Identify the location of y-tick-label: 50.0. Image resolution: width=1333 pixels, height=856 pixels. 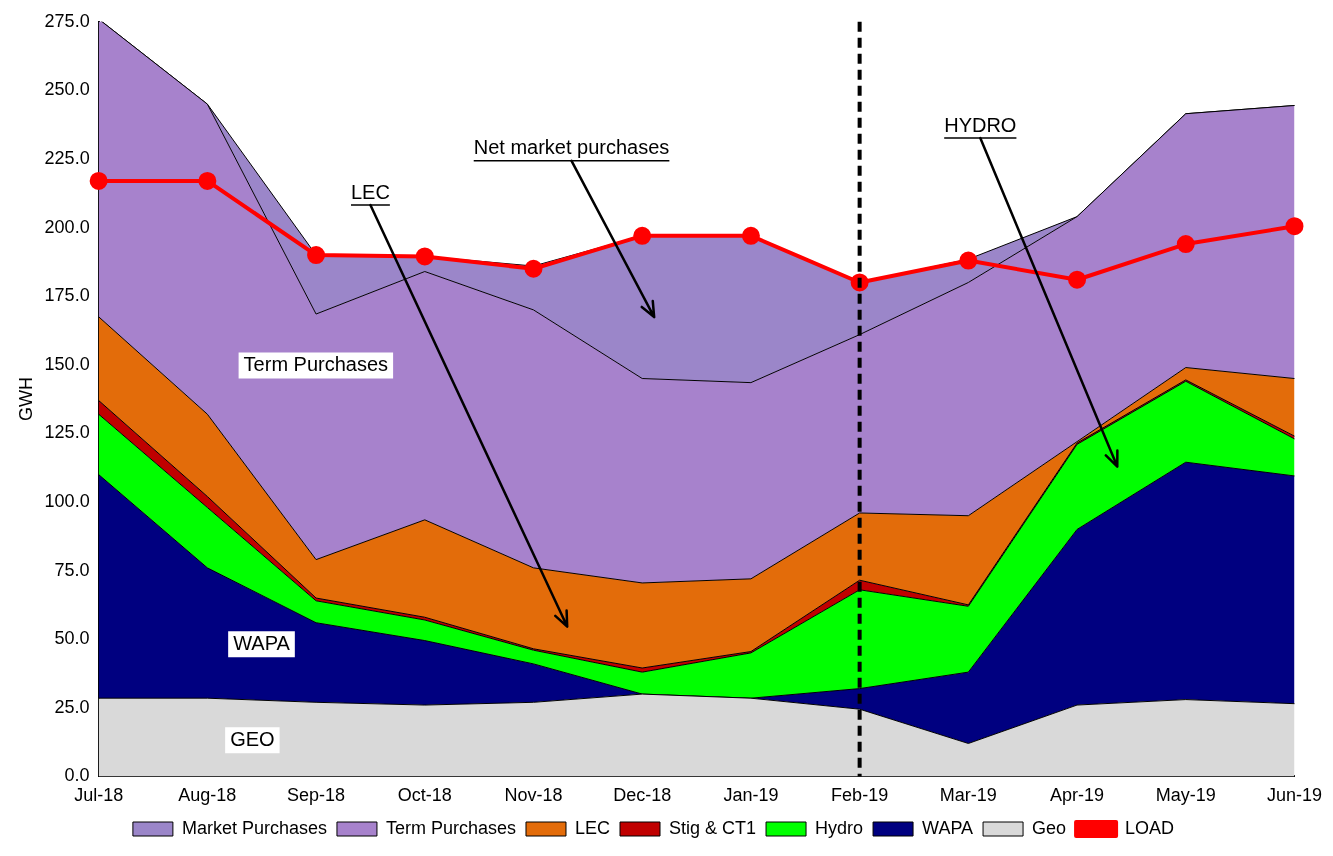
(72, 638).